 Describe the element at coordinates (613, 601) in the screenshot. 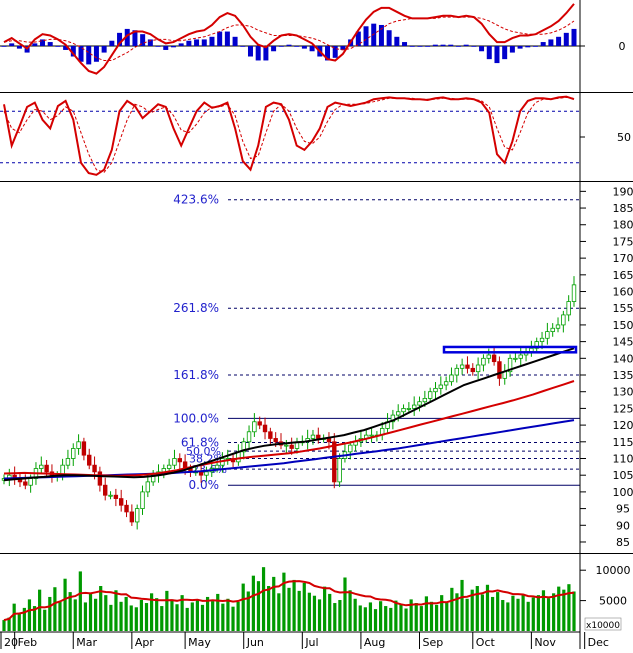

I see `volume-tick-label: 5000` at that location.